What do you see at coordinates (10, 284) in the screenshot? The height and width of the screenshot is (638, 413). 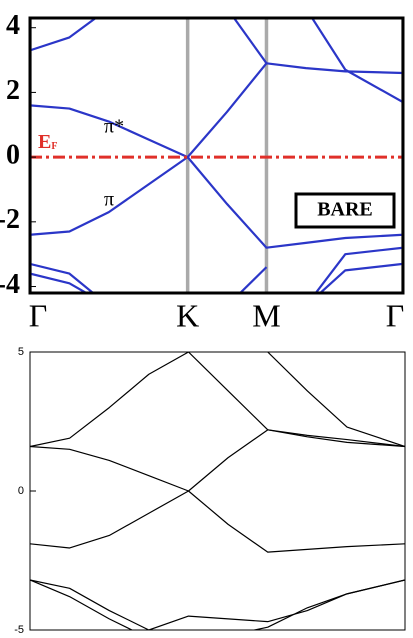 I see `y-tick-label: -4` at bounding box center [10, 284].